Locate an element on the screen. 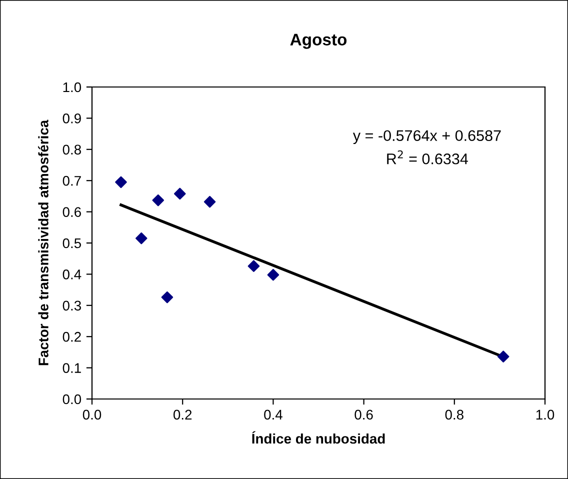 The image size is (568, 479). annotation: y = -0.5764x + 0.6587 is located at coordinates (426, 137).